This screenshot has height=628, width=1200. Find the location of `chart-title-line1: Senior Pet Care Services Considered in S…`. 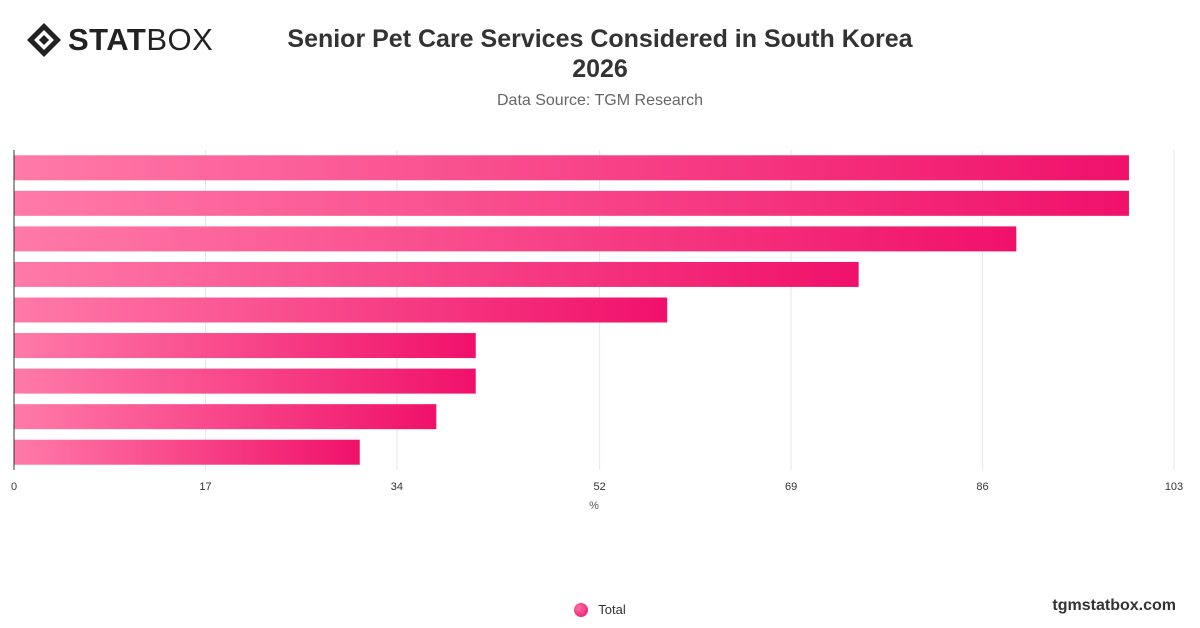

chart-title-line1: Senior Pet Care Services Considered in S… is located at coordinates (600, 39).